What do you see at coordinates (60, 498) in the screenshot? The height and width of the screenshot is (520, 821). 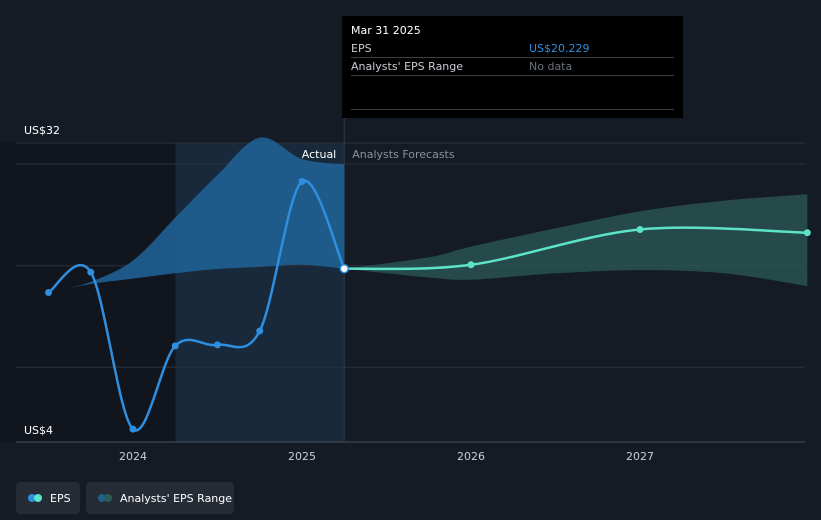 I see `legend-eps-label: EPS` at bounding box center [60, 498].